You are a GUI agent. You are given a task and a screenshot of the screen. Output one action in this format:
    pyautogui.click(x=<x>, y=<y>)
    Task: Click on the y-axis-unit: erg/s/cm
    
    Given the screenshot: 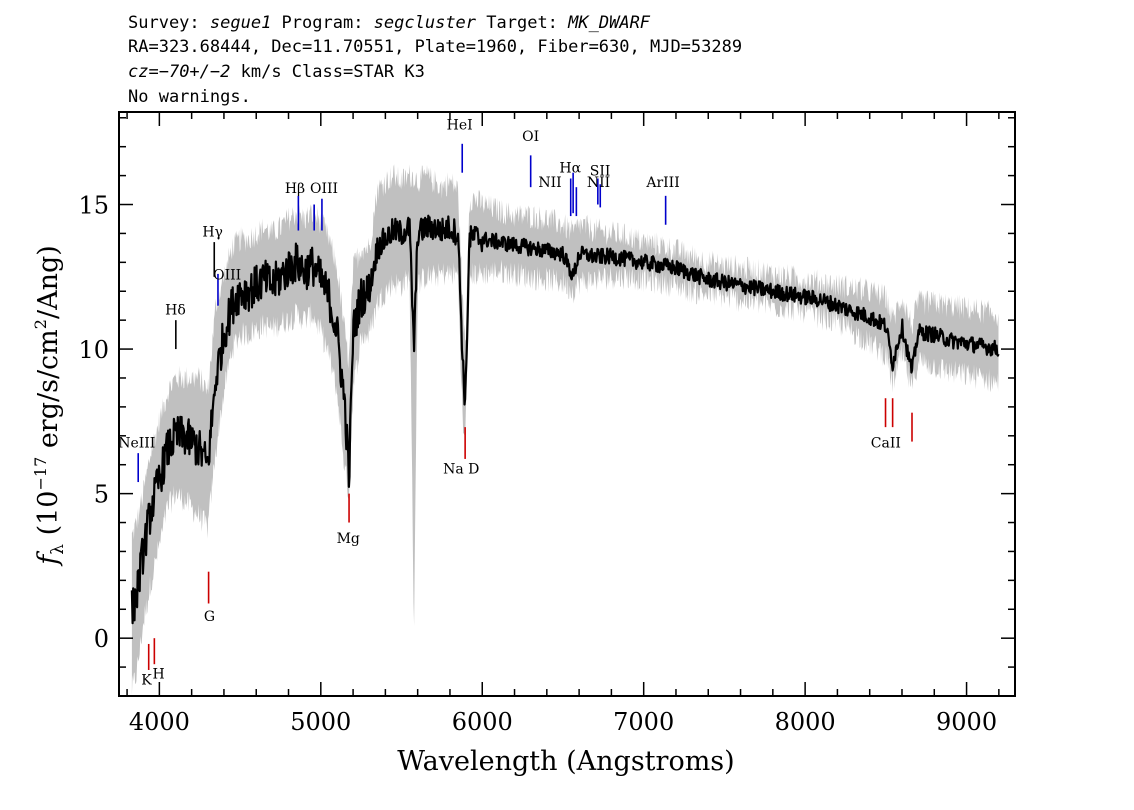 What is the action you would take?
    pyautogui.click(x=48, y=393)
    